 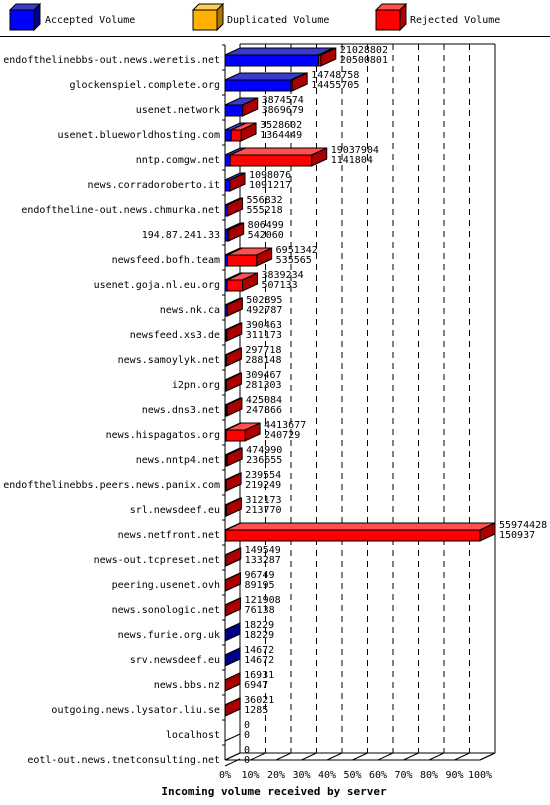 I want to click on value-accepted-news-dns3-net: 247866, so click(x=264, y=410).